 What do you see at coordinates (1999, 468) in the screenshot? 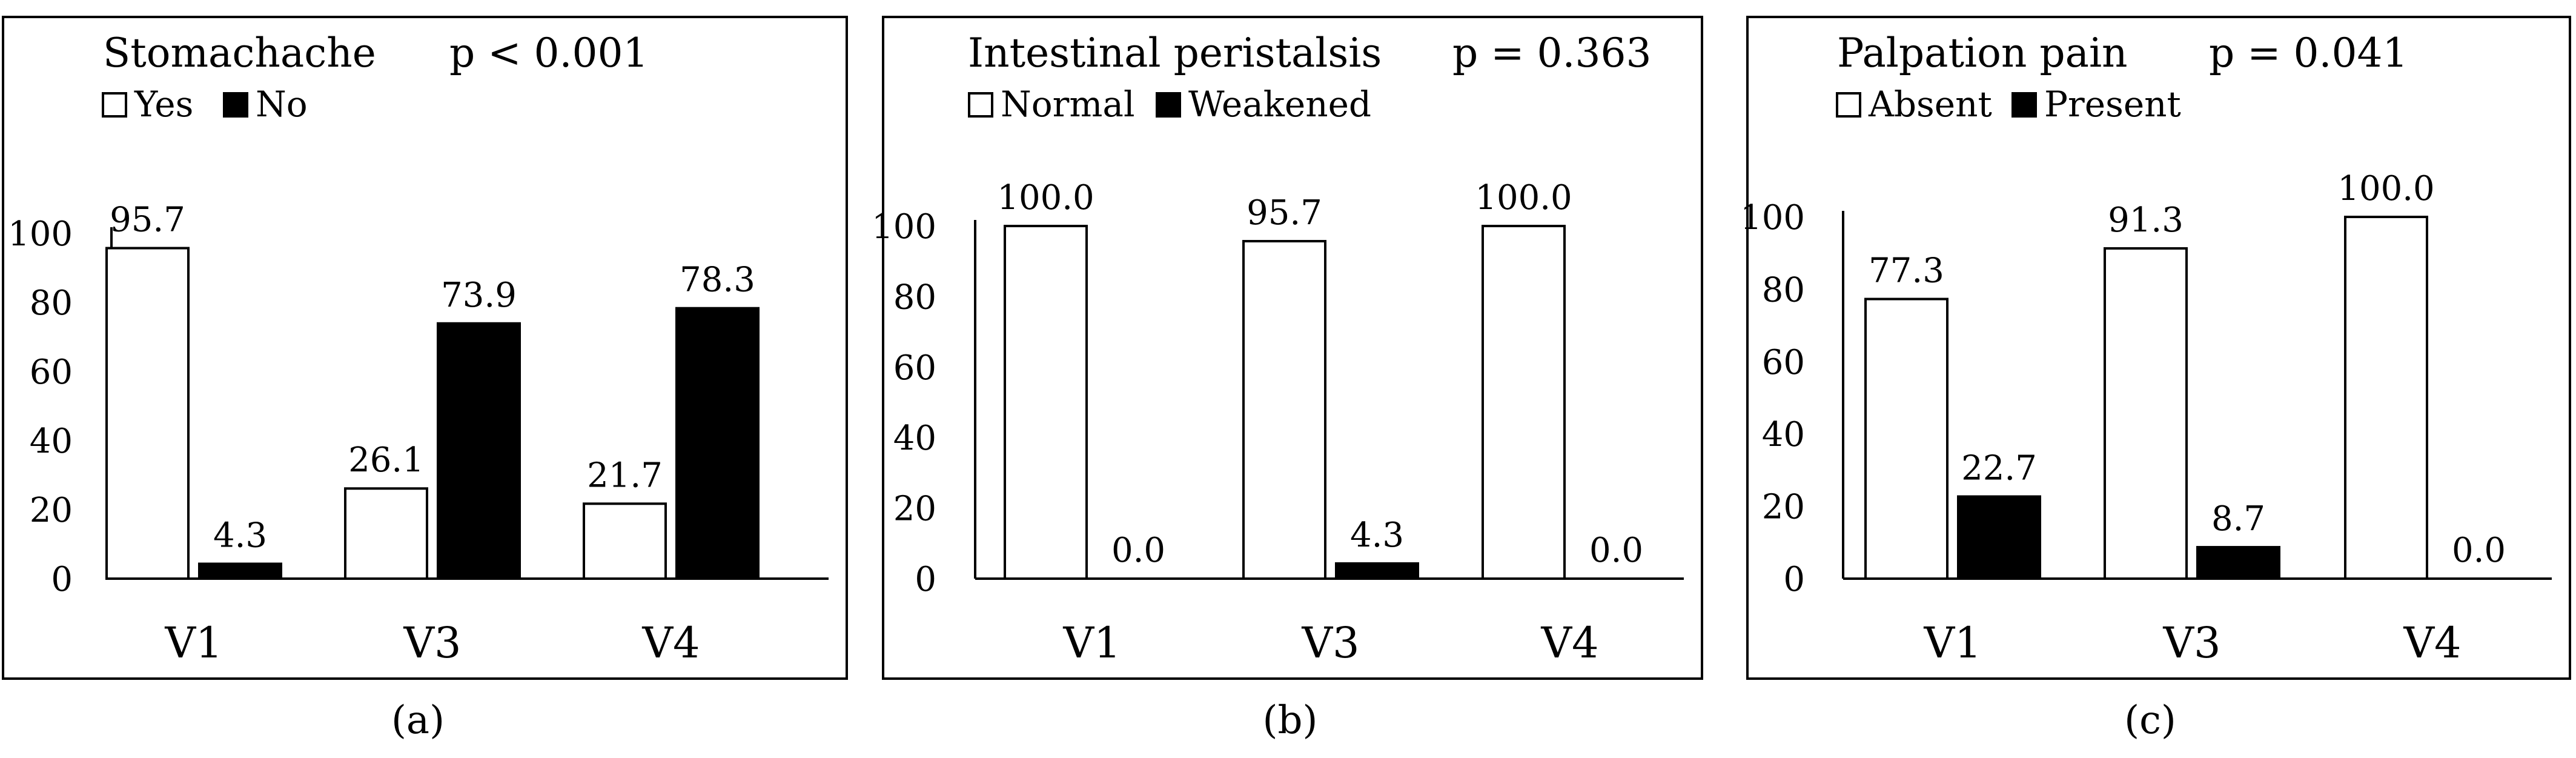
I see `data-label: 22.7` at bounding box center [1999, 468].